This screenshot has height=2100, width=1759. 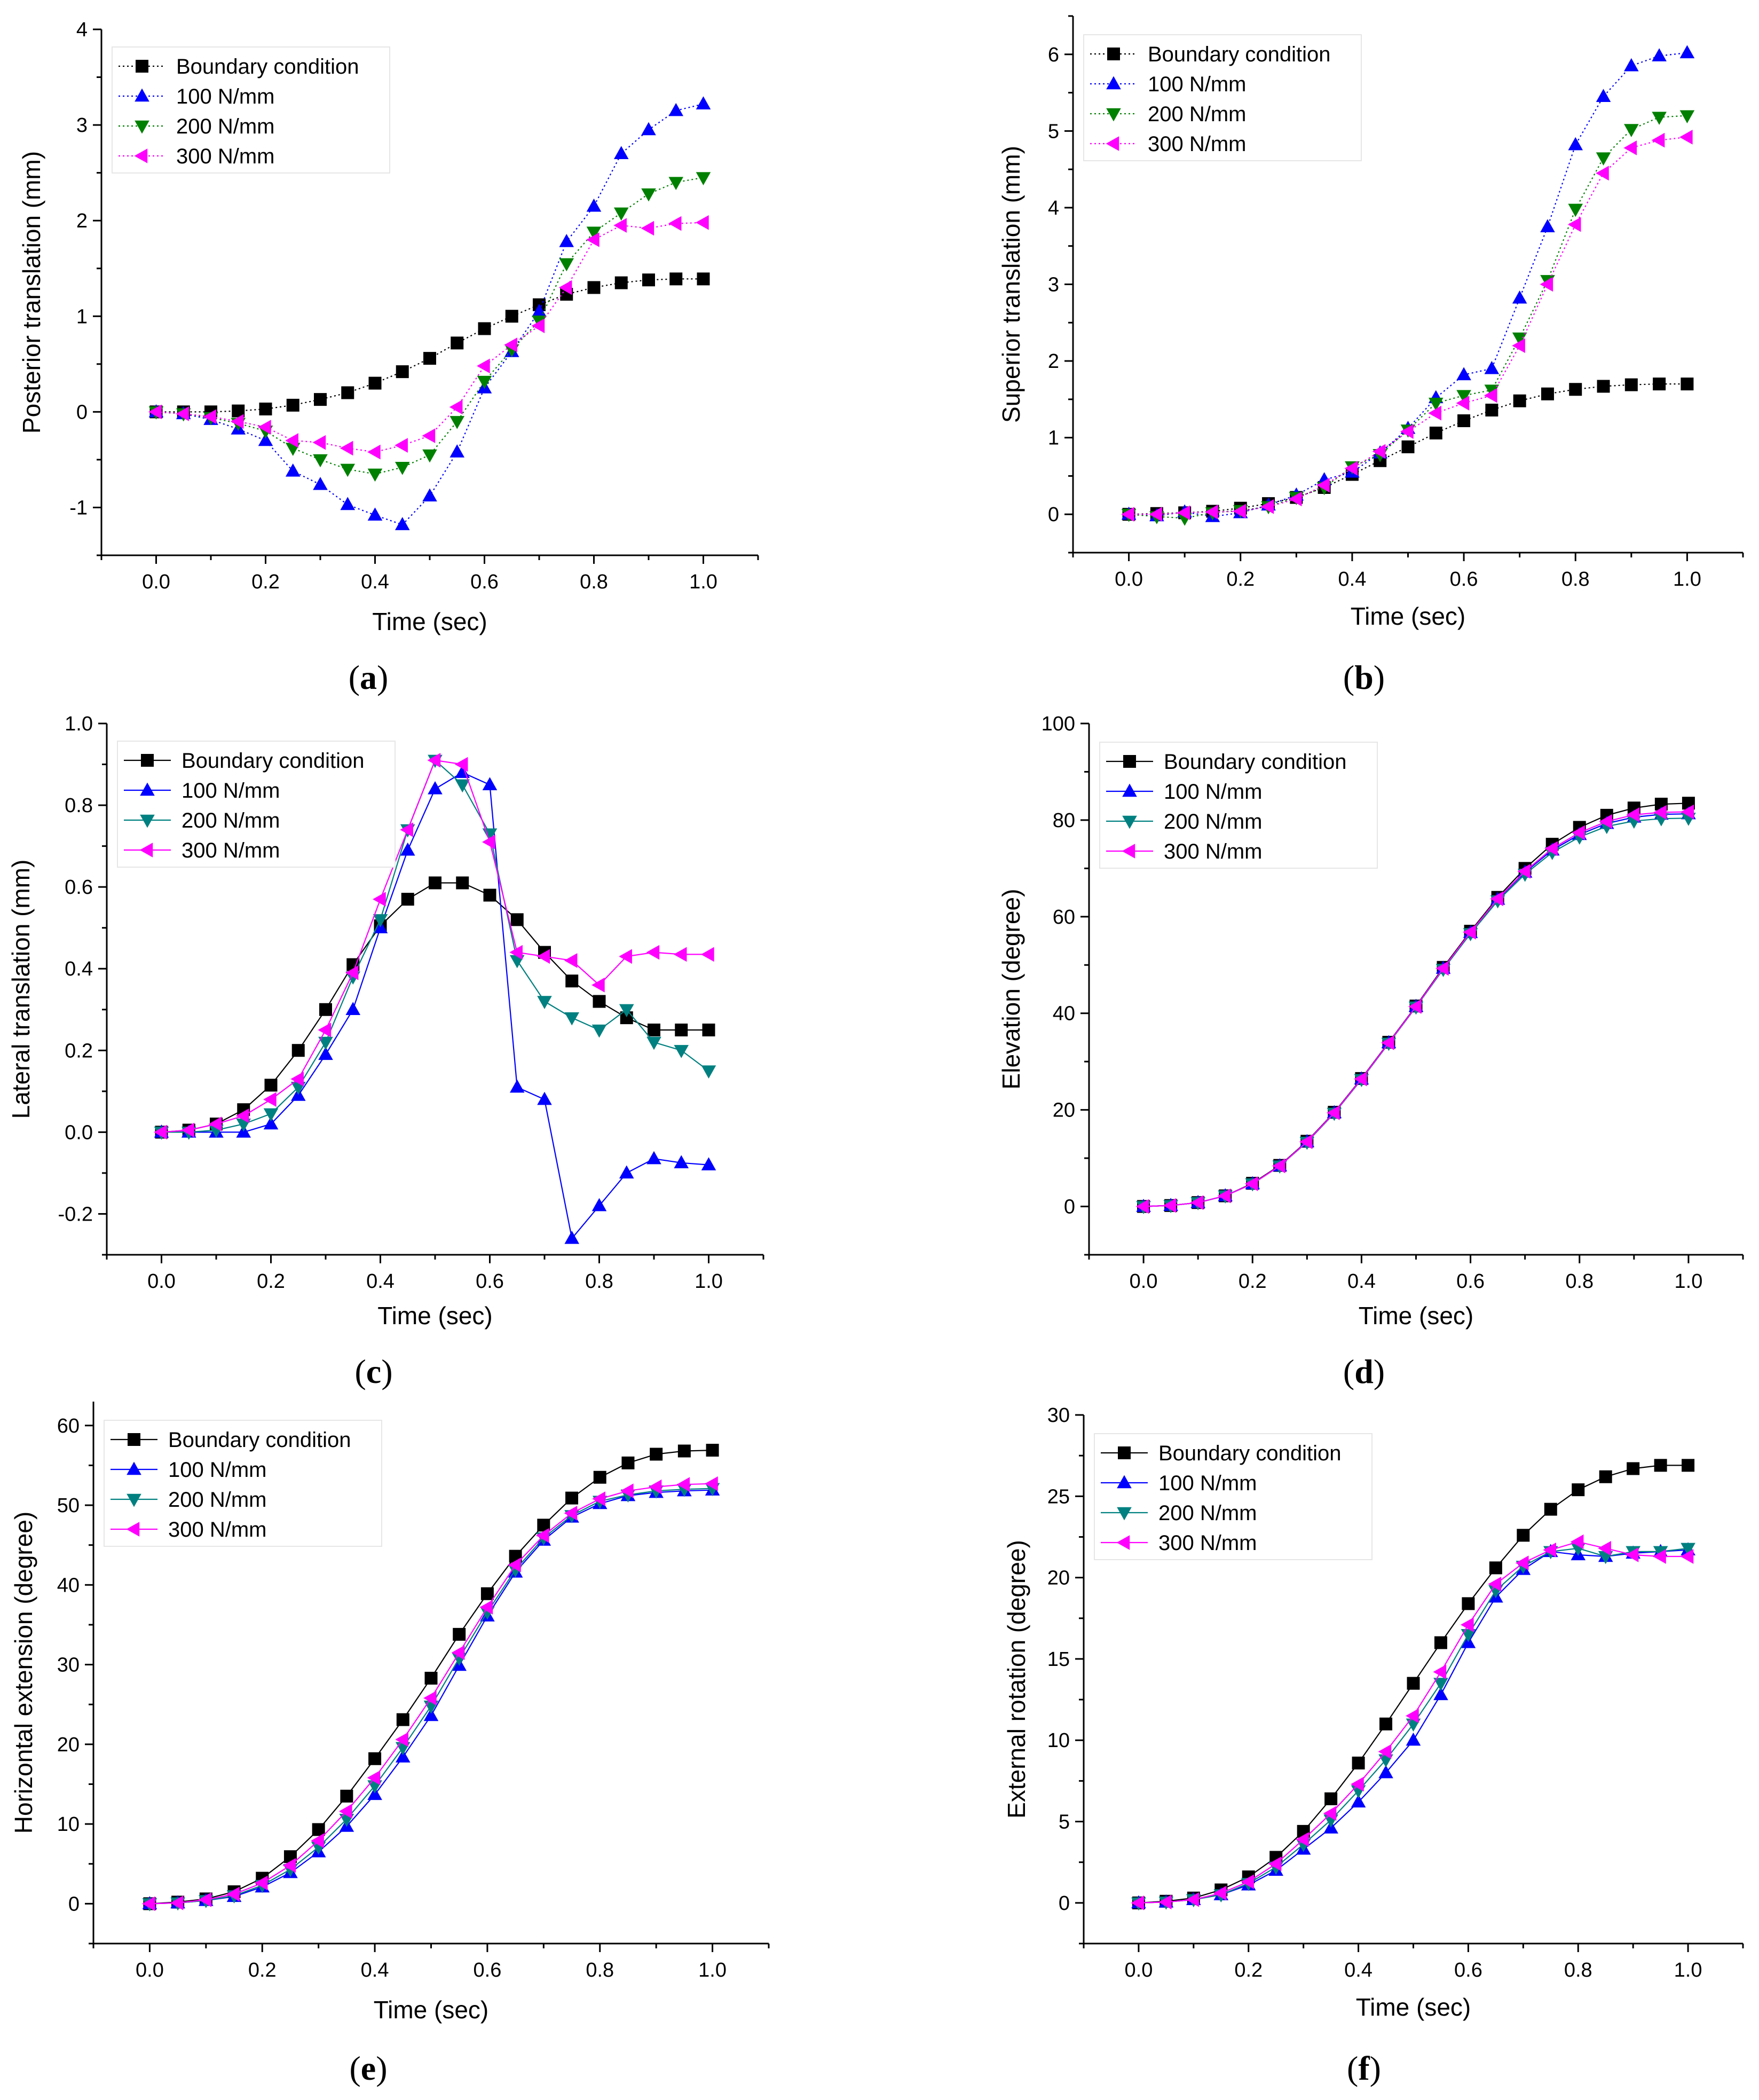 What do you see at coordinates (24, 1673) in the screenshot?
I see `y-axis-title: Horizontal extension (degree)` at bounding box center [24, 1673].